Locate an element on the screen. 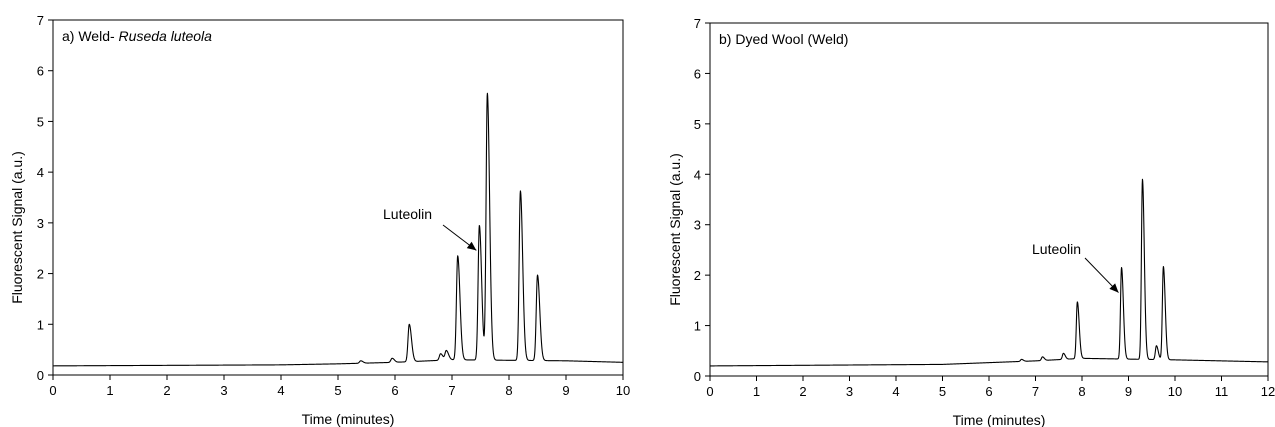 The width and height of the screenshot is (1275, 427). panel-title: a) Weld- Ruseda luteola is located at coordinates (137, 36).